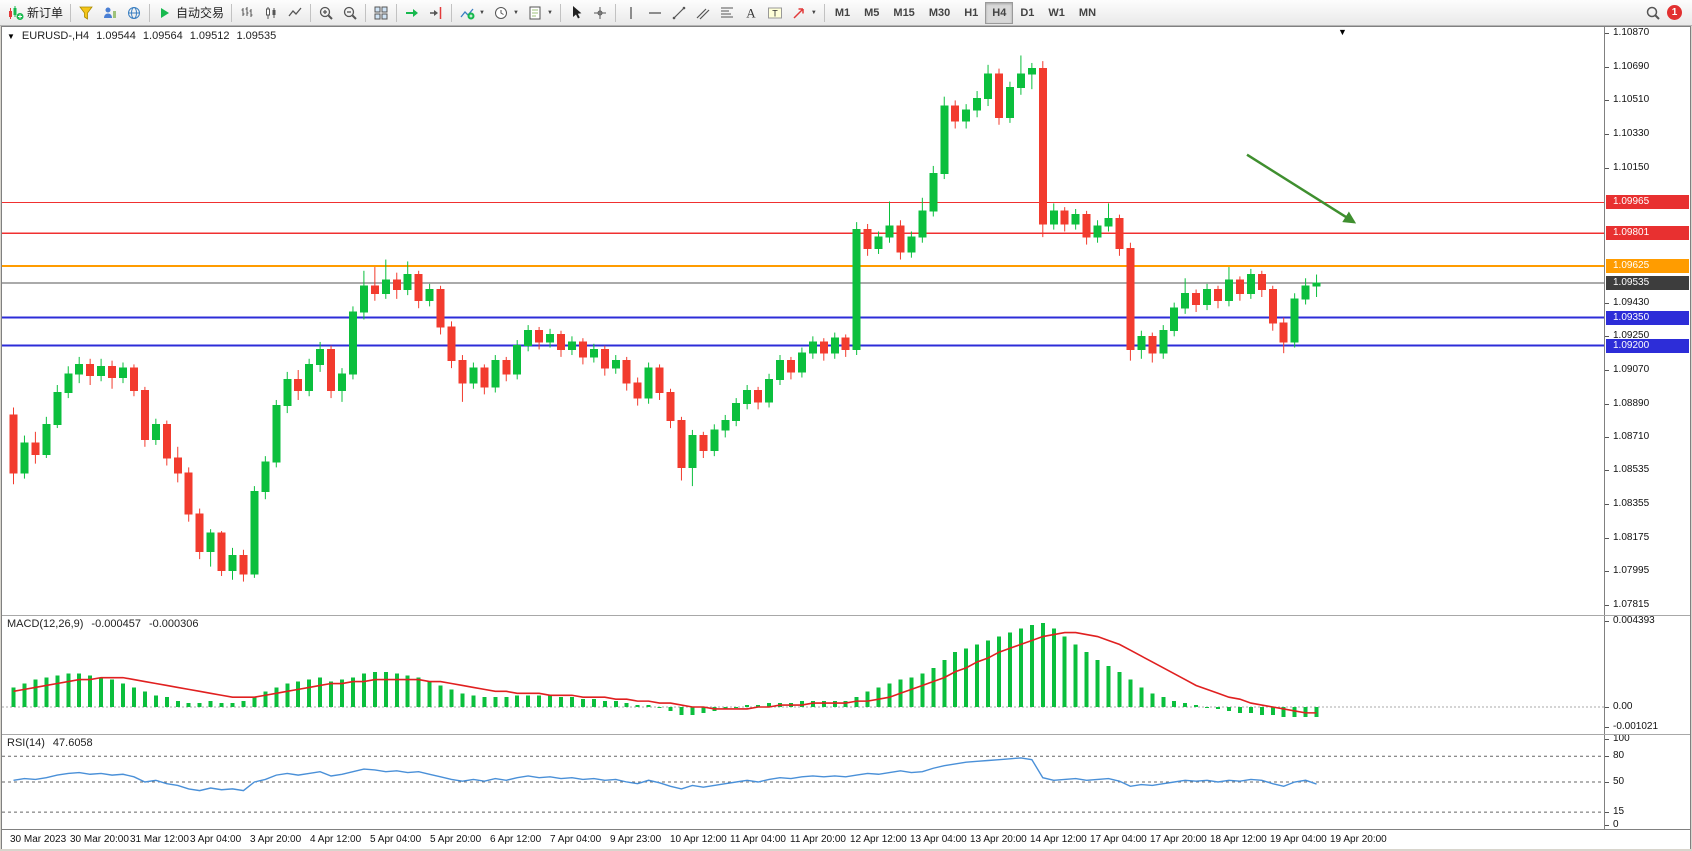 The height and width of the screenshot is (851, 1692). I want to click on time-axis-label: 6 Apr 12:00, so click(516, 839).